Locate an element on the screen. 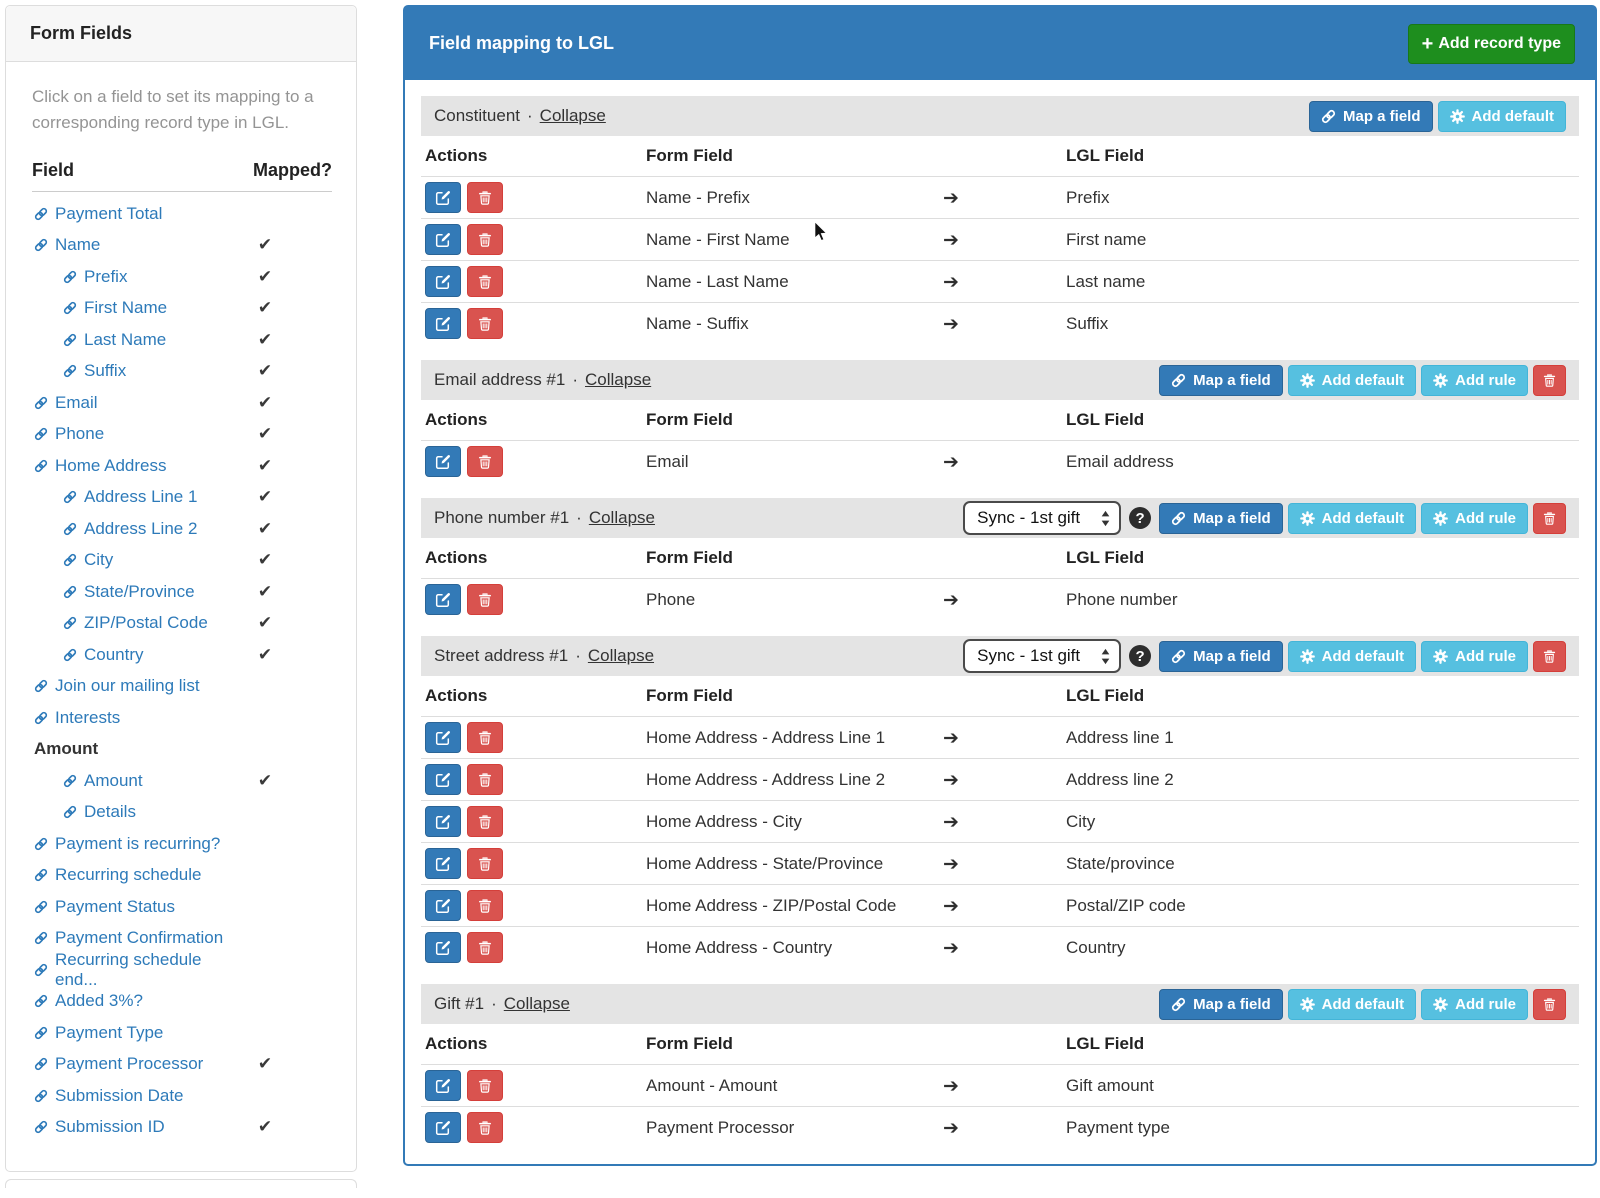  sidebar-field-link: Email is located at coordinates (66, 403).